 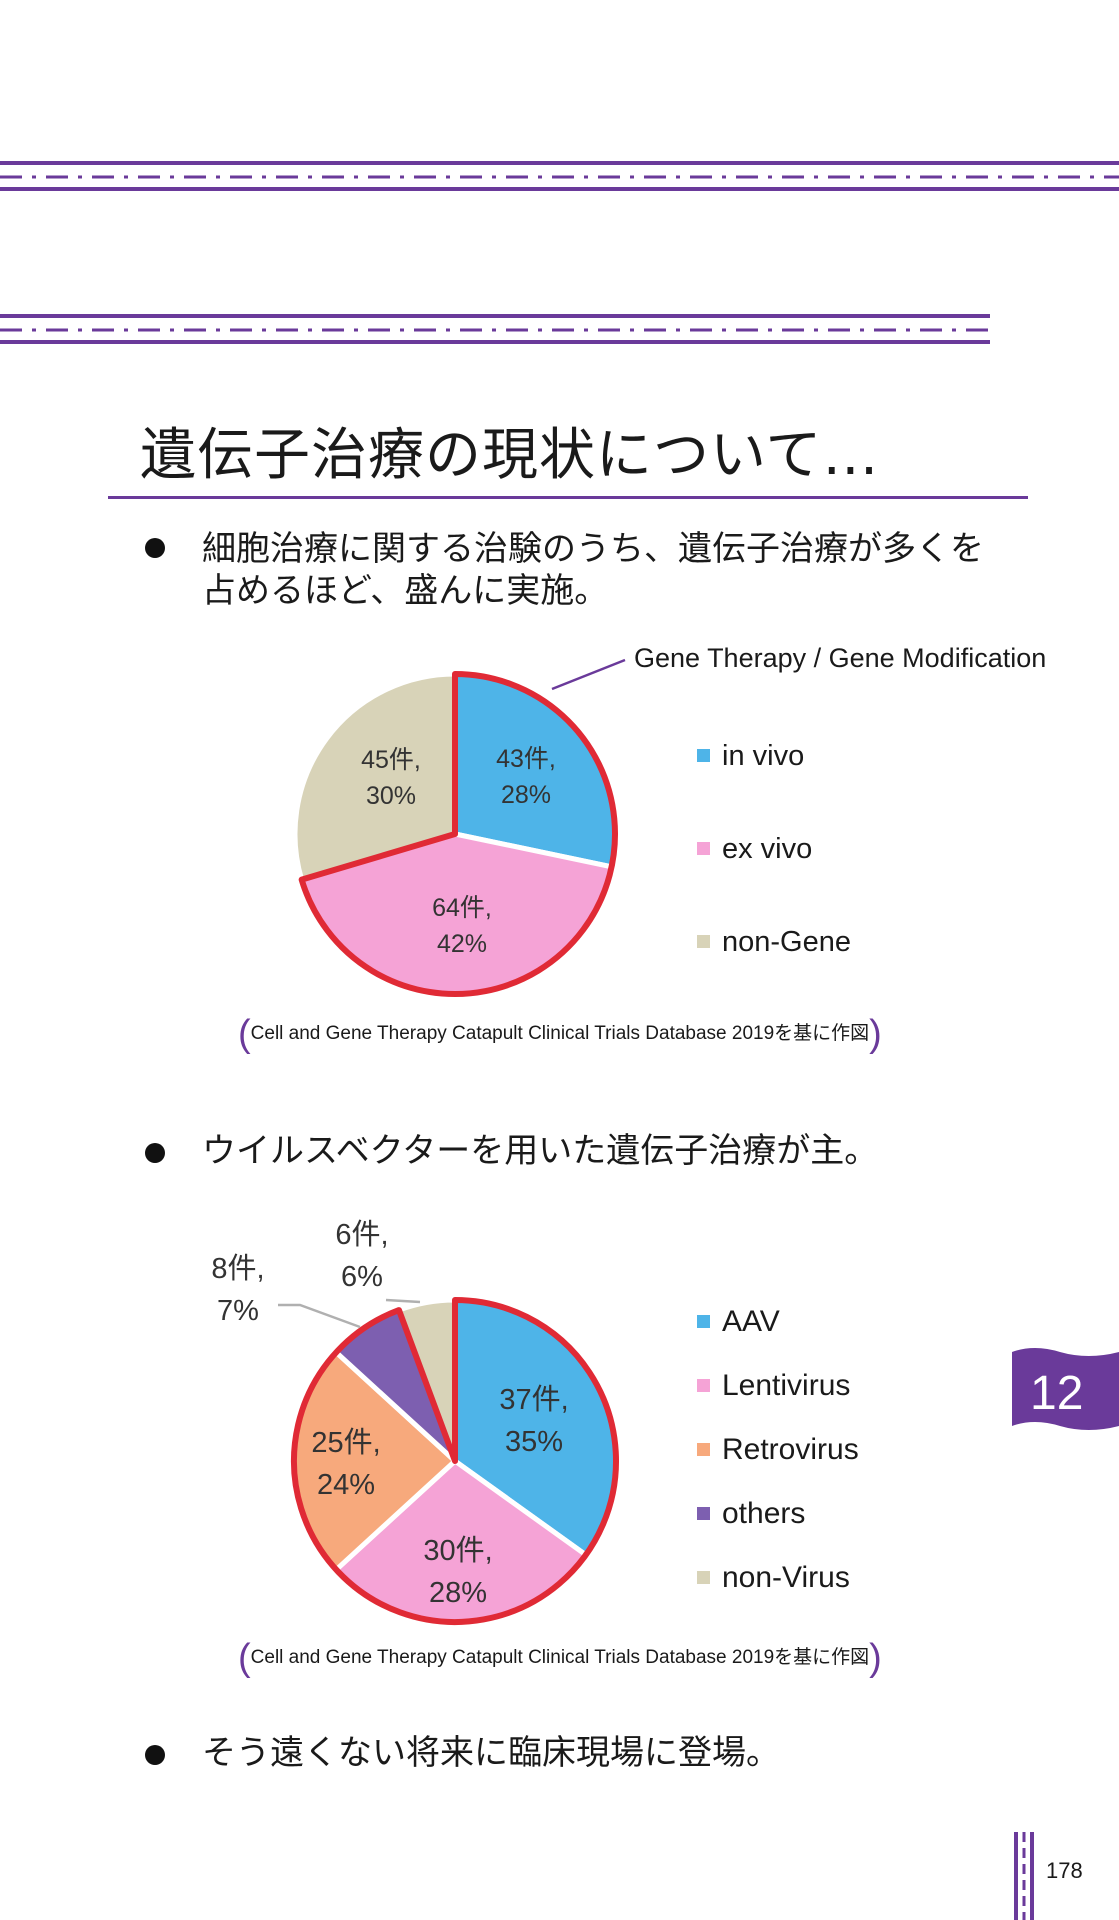 I want to click on legend-item: non-Virus, so click(x=773, y=1578).